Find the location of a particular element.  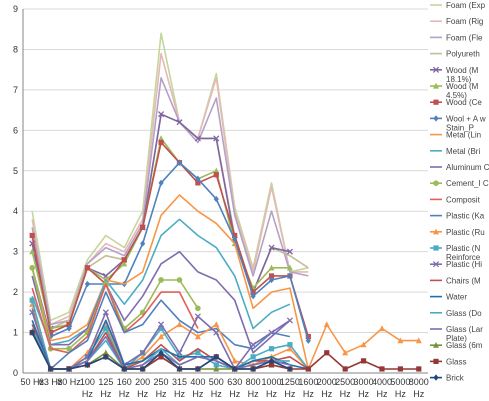

x-tick-label: 315 Hz is located at coordinates (179, 388).